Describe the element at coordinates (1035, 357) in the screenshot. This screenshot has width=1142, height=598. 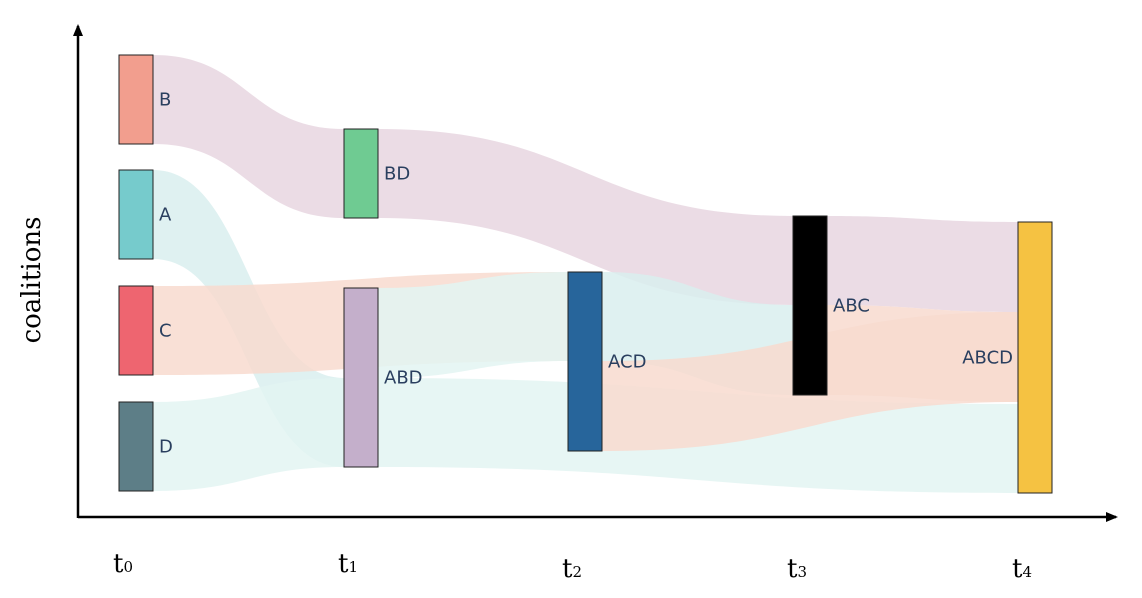
I see `node-abcd` at that location.